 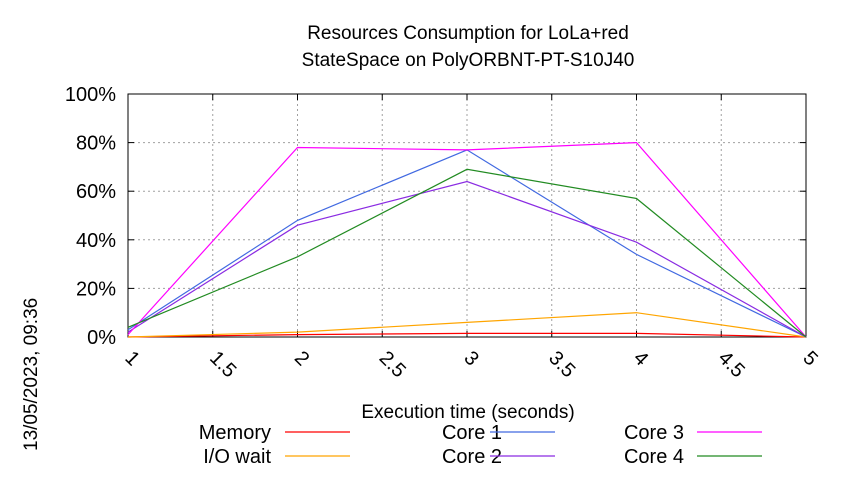 I want to click on x-tick-label: 1.5, so click(x=222, y=364).